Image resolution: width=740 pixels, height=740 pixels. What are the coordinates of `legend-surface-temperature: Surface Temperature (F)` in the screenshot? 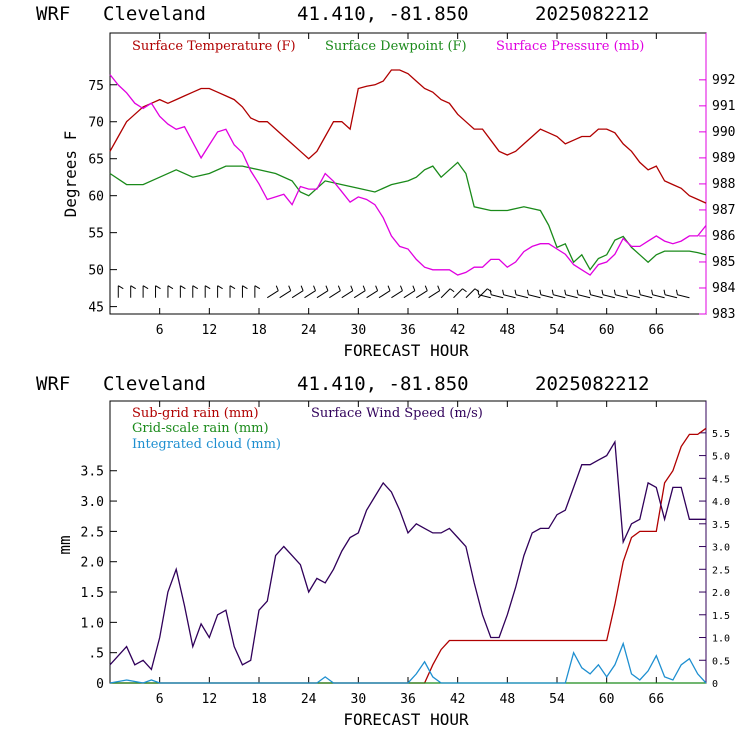 It's located at (214, 46).